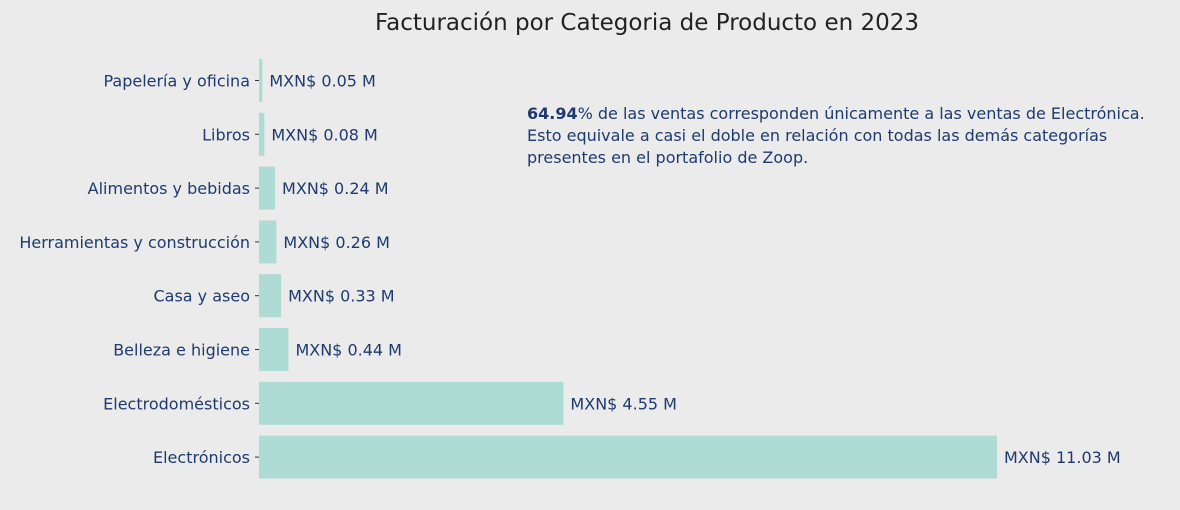 Image resolution: width=1180 pixels, height=510 pixels. Describe the element at coordinates (1062, 457) in the screenshot. I see `value-label-7: MXN$ 11.03 M` at that location.